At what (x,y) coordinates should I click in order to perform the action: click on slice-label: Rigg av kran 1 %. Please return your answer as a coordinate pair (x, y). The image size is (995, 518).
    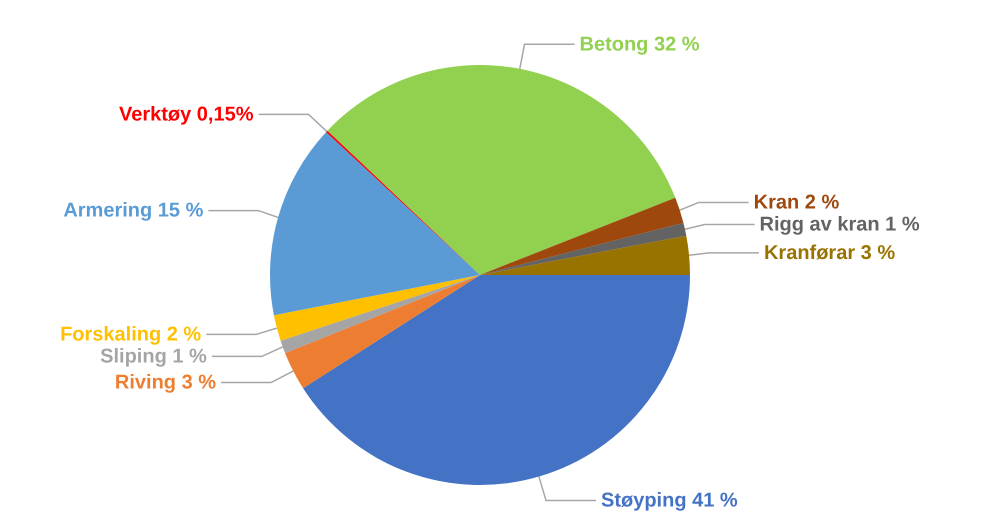
    Looking at the image, I should click on (840, 224).